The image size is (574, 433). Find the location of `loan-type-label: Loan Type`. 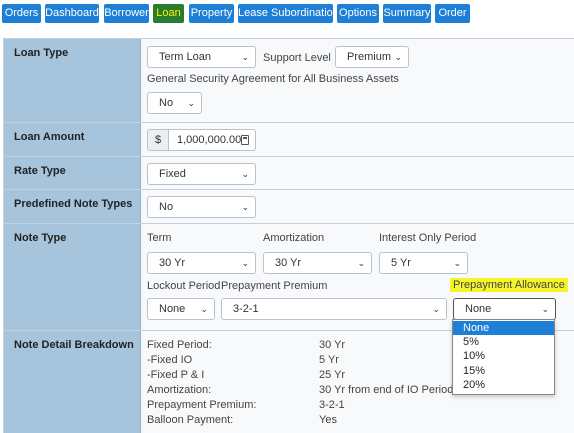

loan-type-label: Loan Type is located at coordinates (41, 53).